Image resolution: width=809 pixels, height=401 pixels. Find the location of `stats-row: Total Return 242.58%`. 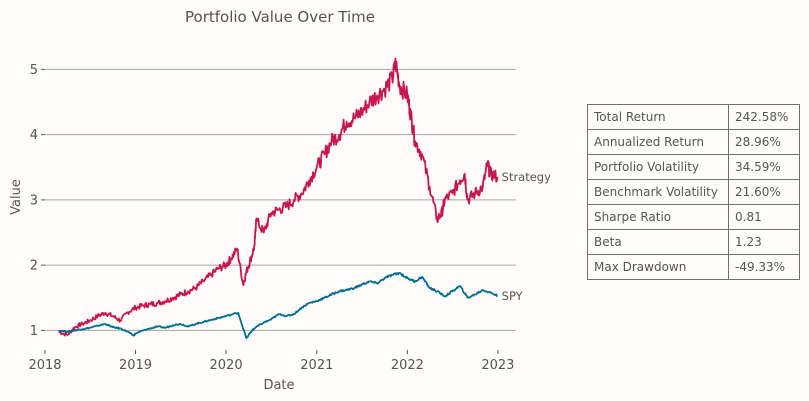

stats-row: Total Return 242.58% is located at coordinates (693, 117).